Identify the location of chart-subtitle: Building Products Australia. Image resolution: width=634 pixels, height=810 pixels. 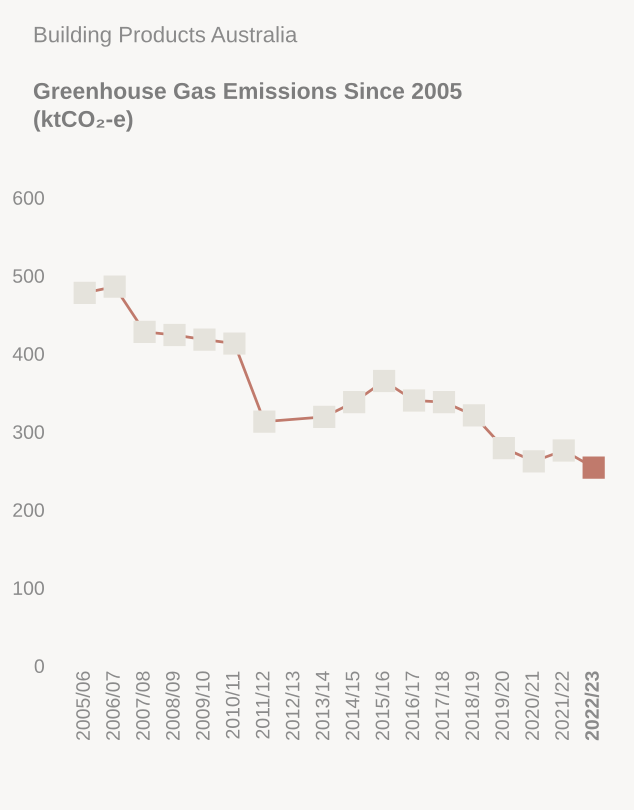
(166, 36).